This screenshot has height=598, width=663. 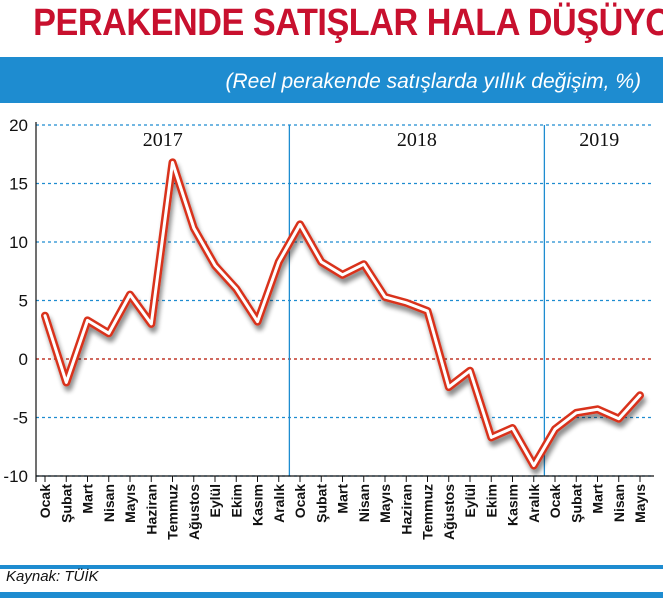 What do you see at coordinates (331, 567) in the screenshot?
I see `source-divider` at bounding box center [331, 567].